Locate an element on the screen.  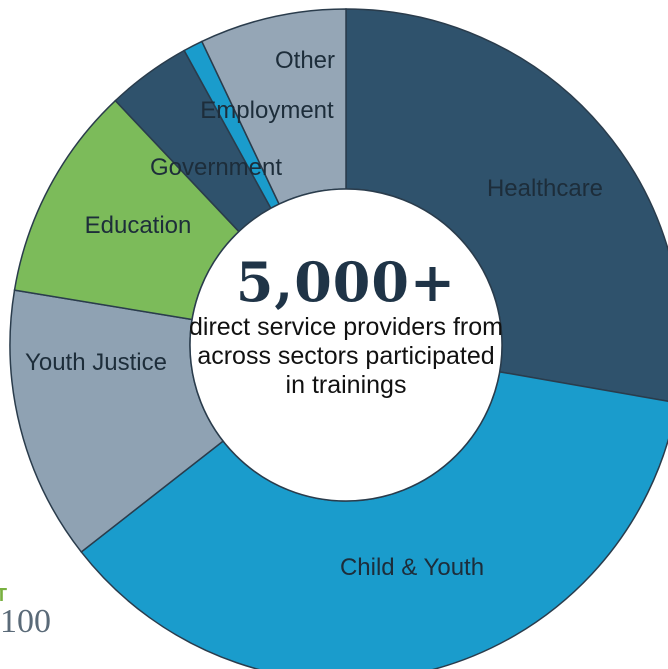
center-headline: 5,000+ is located at coordinates (346, 282).